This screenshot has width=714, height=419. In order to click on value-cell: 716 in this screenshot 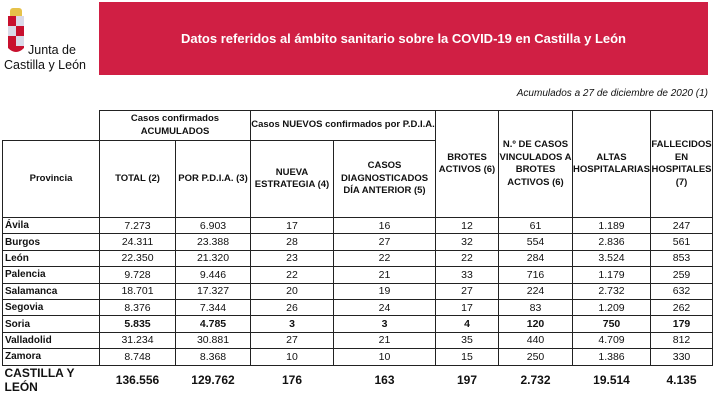, I will do `click(535, 275)`.